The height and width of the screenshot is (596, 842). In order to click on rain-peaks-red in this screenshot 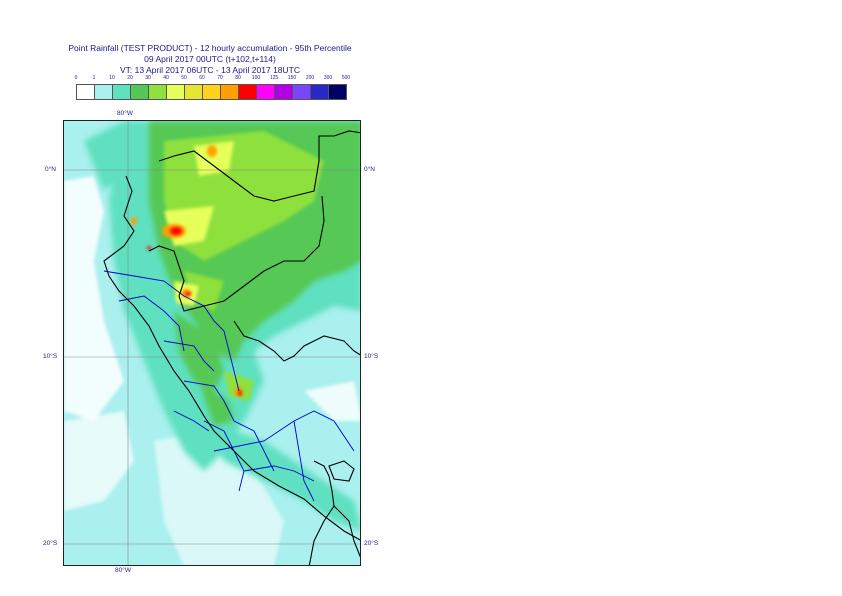, I will do `click(194, 311)`.